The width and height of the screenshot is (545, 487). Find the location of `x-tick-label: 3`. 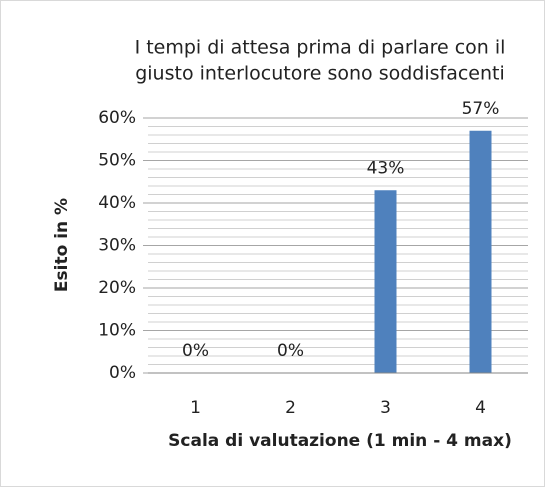

x-tick-label: 3 is located at coordinates (385, 408).